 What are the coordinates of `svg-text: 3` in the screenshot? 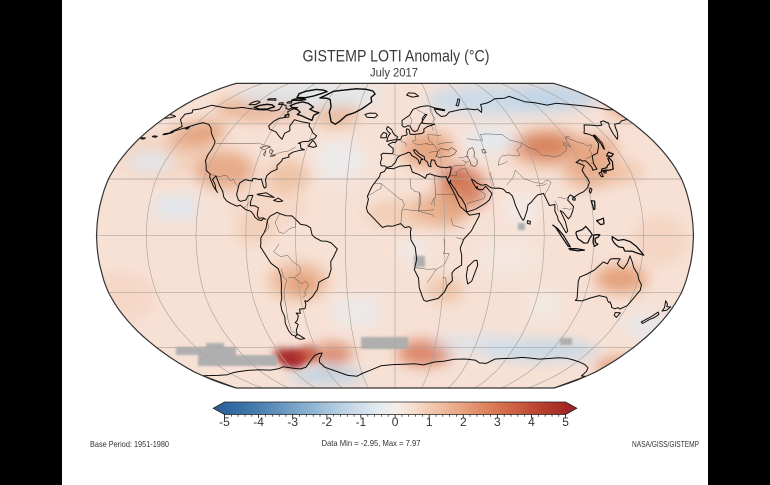 It's located at (497, 422).